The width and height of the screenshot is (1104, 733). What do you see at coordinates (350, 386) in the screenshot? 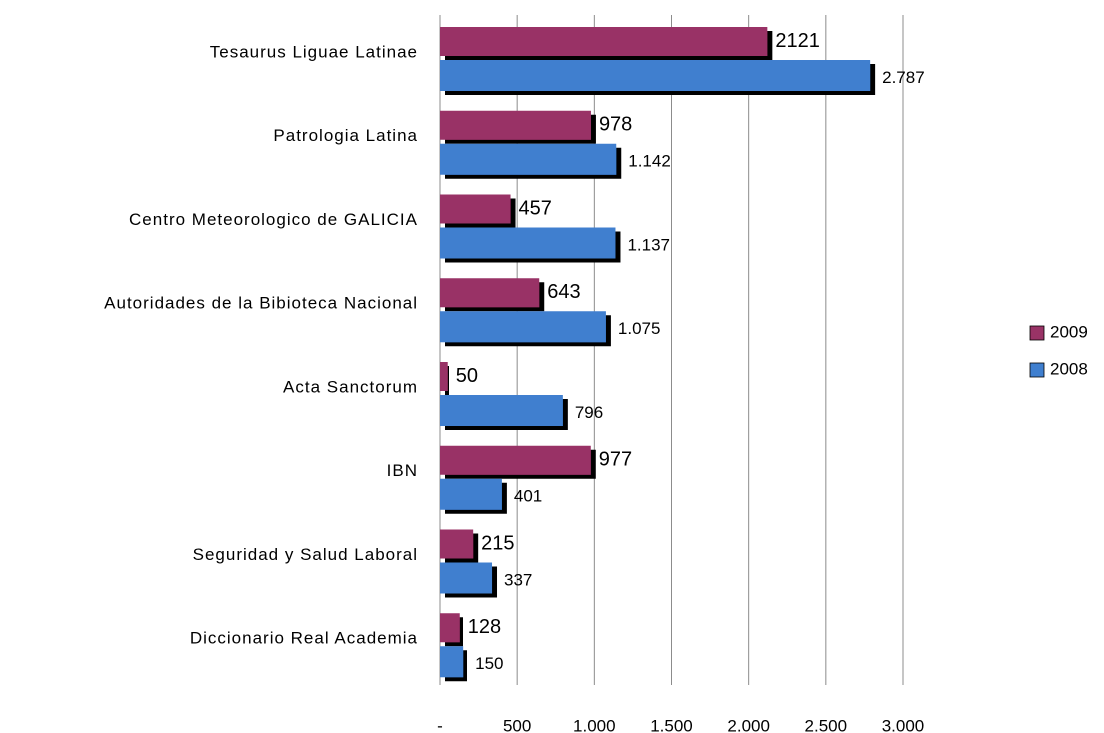
I see `category-label: Acta Sanctorum` at bounding box center [350, 386].